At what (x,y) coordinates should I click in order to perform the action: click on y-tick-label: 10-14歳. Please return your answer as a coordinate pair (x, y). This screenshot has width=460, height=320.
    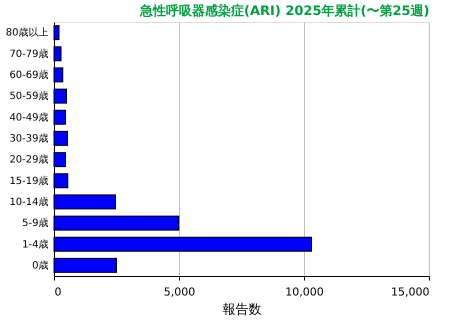
    Looking at the image, I should click on (28, 202).